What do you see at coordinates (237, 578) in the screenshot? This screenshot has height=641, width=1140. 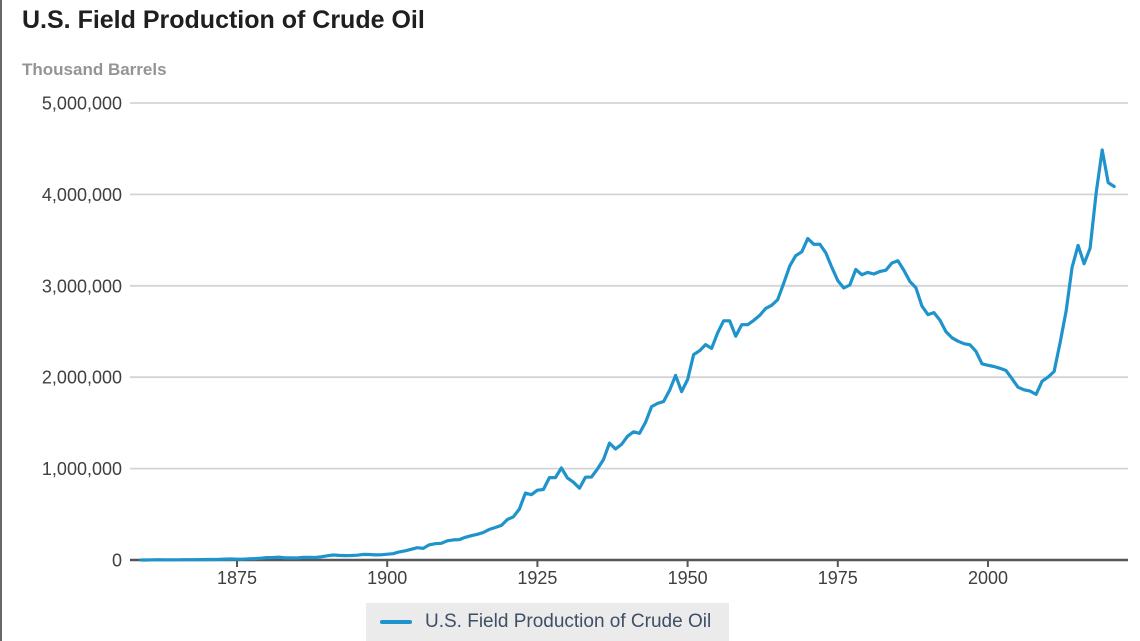 I see `x-tick-label: 1875` at bounding box center [237, 578].